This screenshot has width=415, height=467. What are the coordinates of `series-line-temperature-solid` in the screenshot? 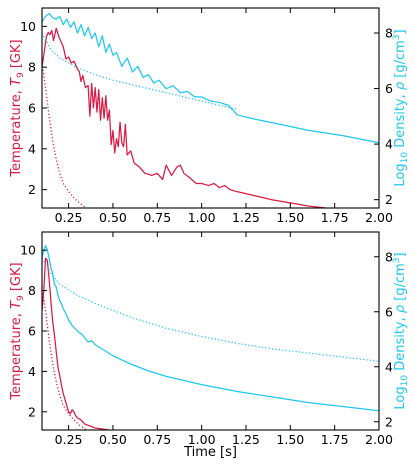 It's located at (76, 343).